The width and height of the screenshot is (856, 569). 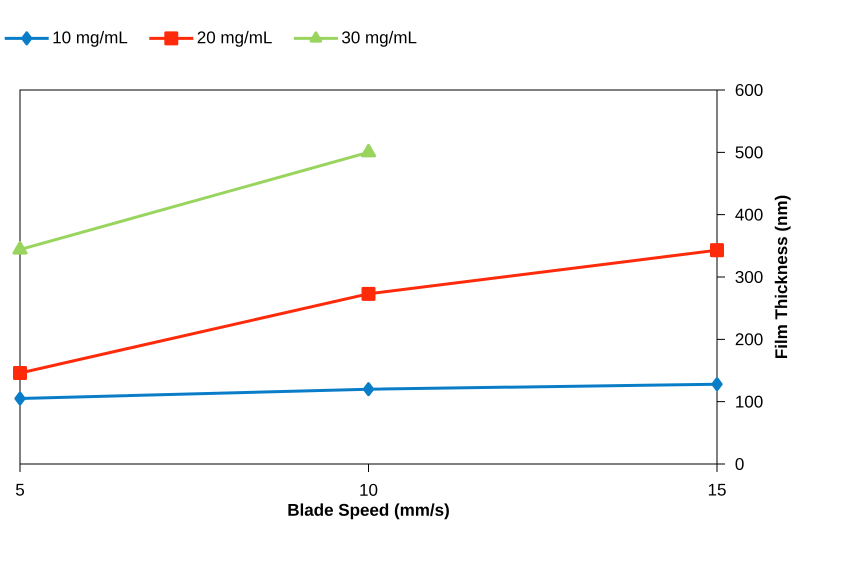 I want to click on legend-label: 10 mg/mL, so click(x=91, y=38).